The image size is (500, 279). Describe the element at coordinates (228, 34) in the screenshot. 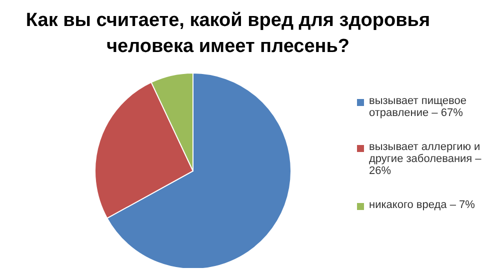

I see `chart-title: Как вы считаете, какой вред для здоровья человека имеет плесень?` at that location.